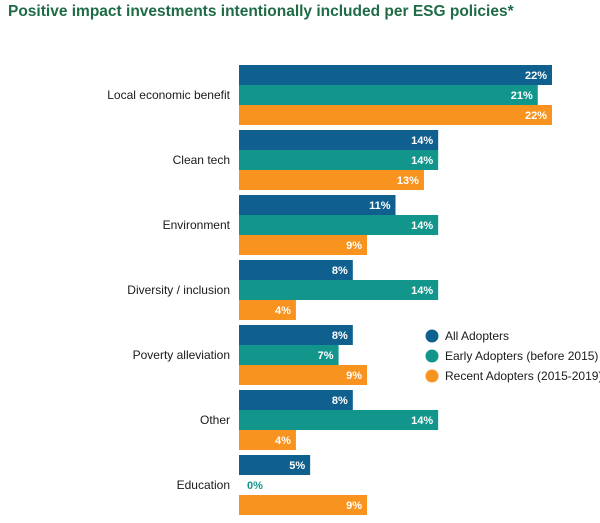 The height and width of the screenshot is (523, 600). Describe the element at coordinates (477, 336) in the screenshot. I see `legend-label: All Adopters` at that location.